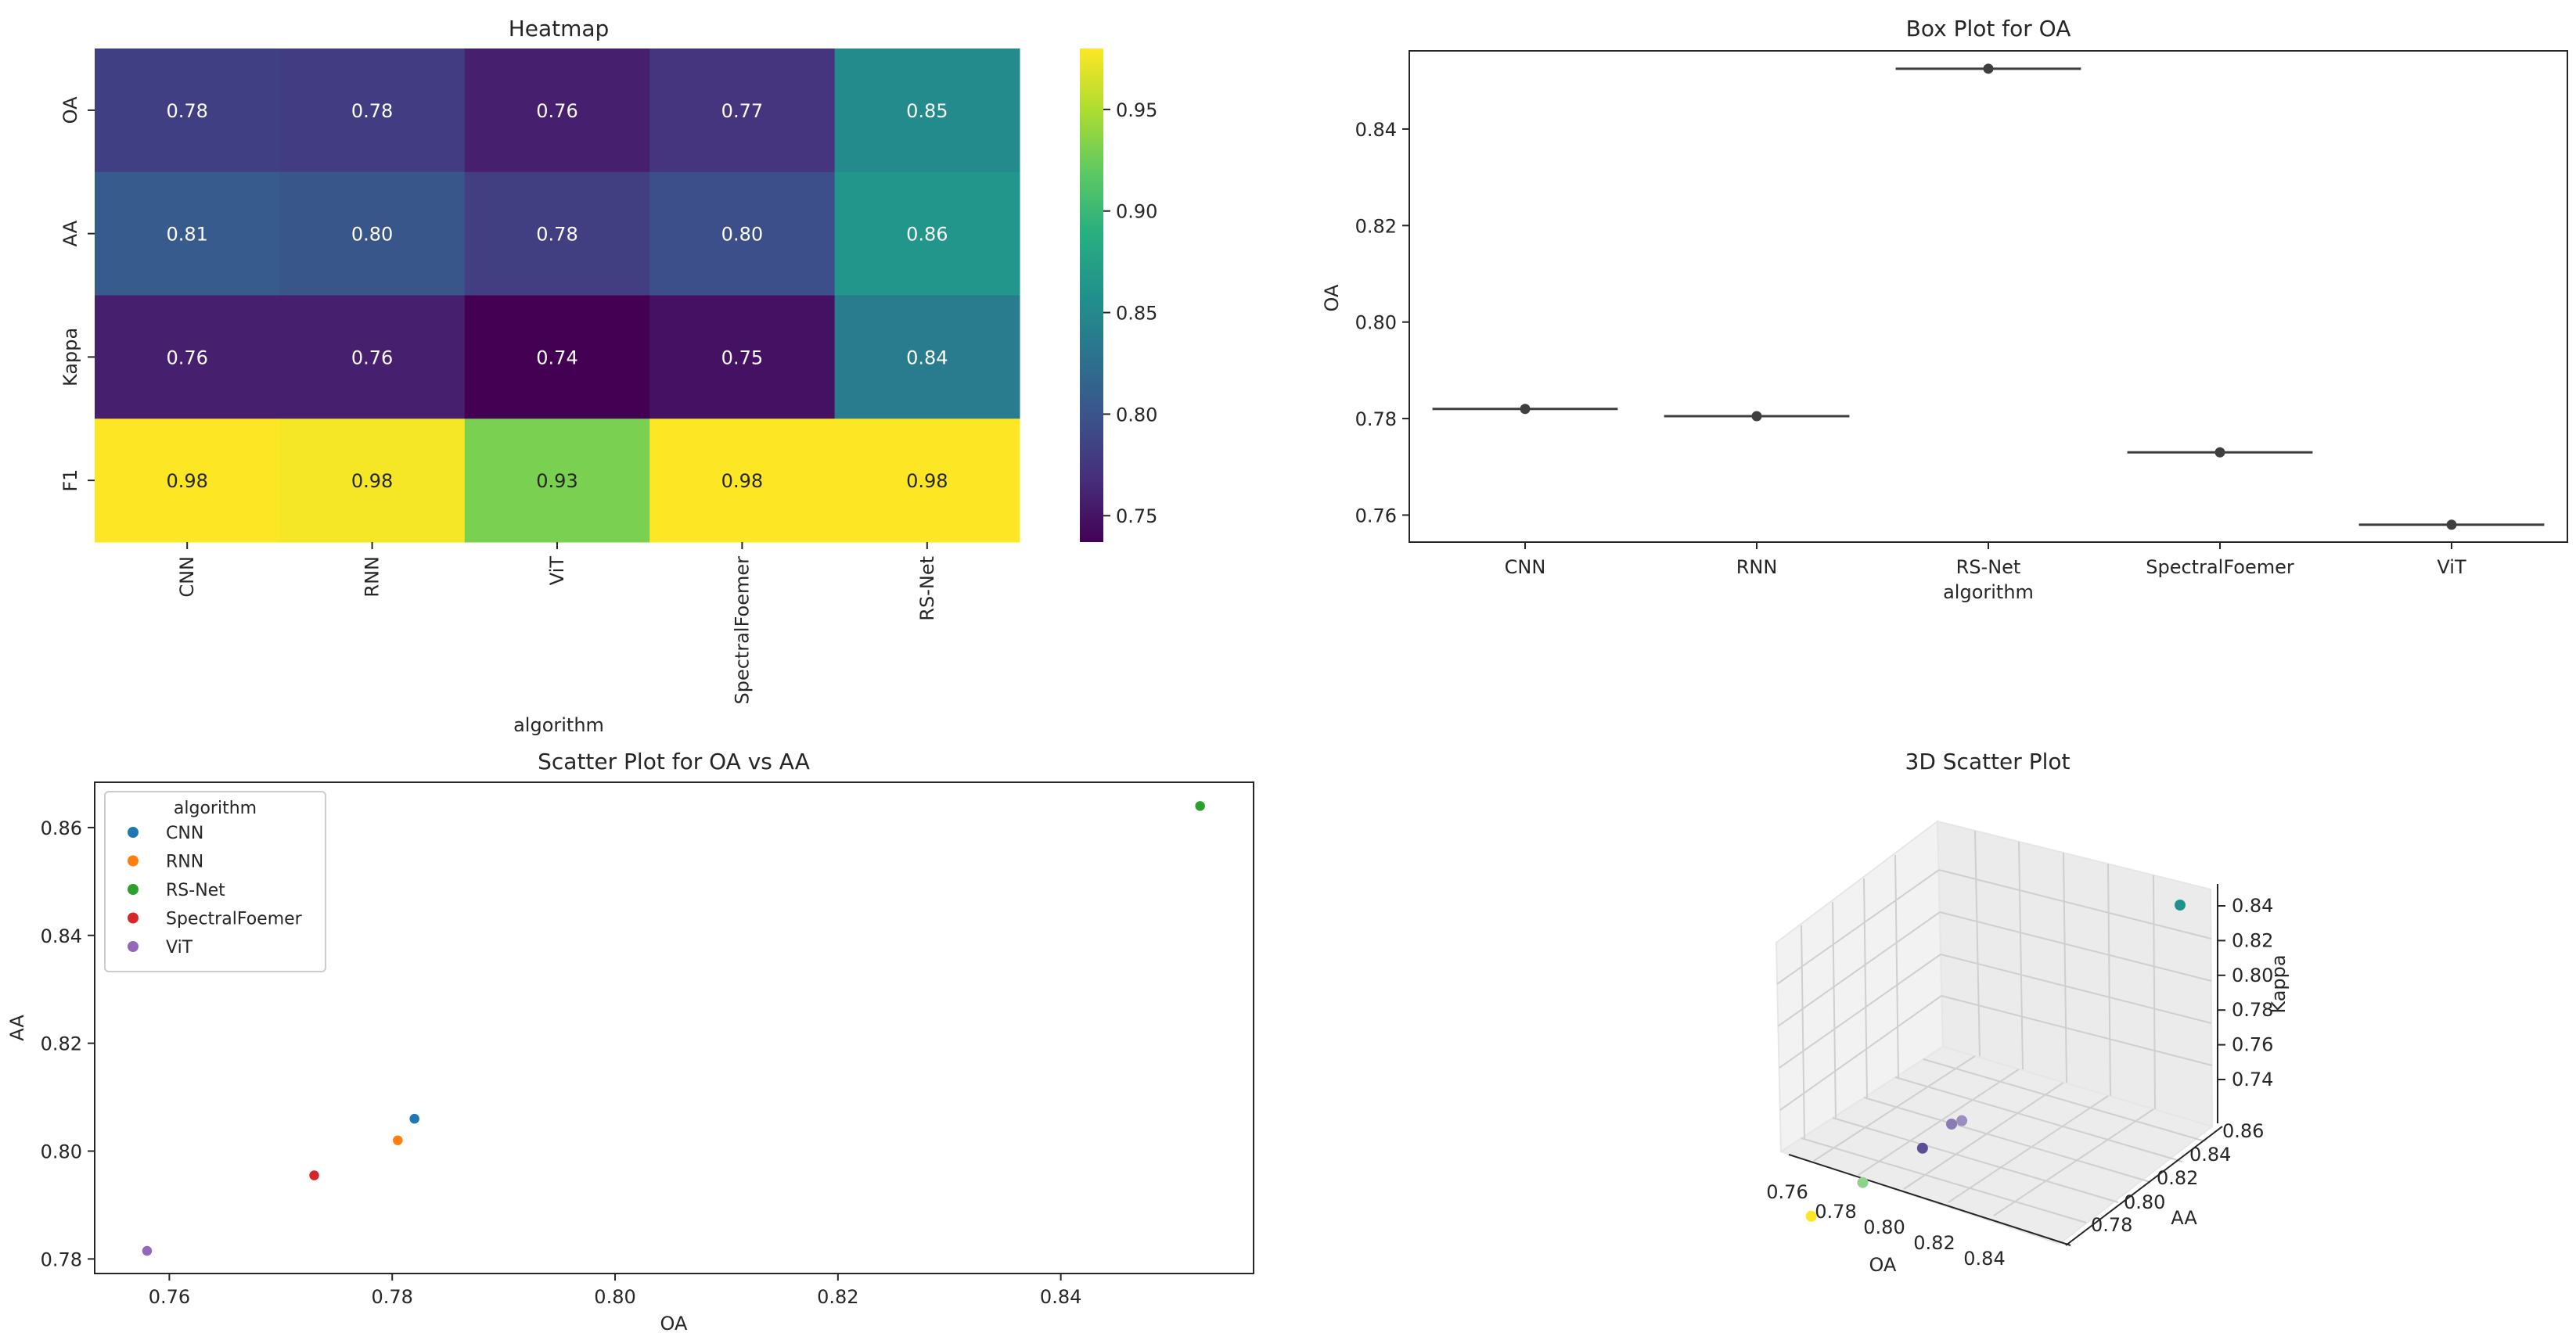 The width and height of the screenshot is (2576, 1340). What do you see at coordinates (2210, 1155) in the screenshot?
I see `3d-aa-tick-label: 0.84` at bounding box center [2210, 1155].